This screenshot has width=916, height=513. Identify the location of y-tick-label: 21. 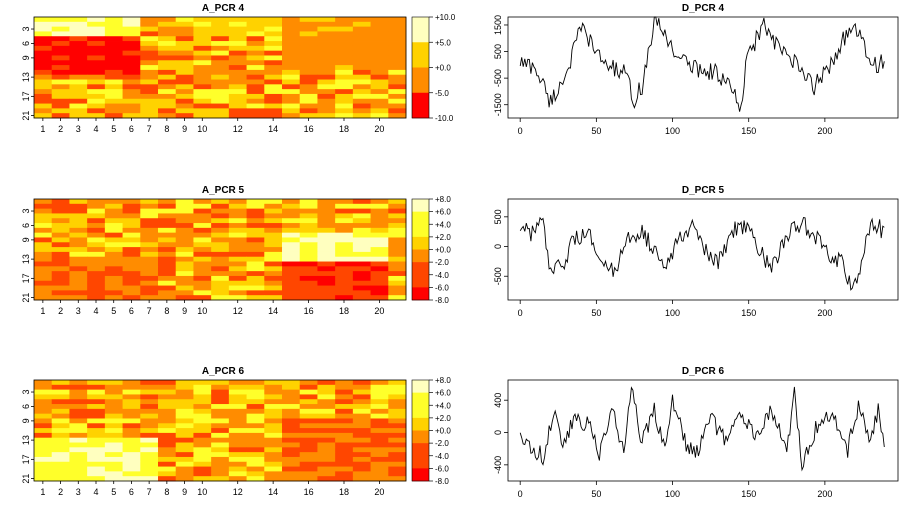
(26, 479).